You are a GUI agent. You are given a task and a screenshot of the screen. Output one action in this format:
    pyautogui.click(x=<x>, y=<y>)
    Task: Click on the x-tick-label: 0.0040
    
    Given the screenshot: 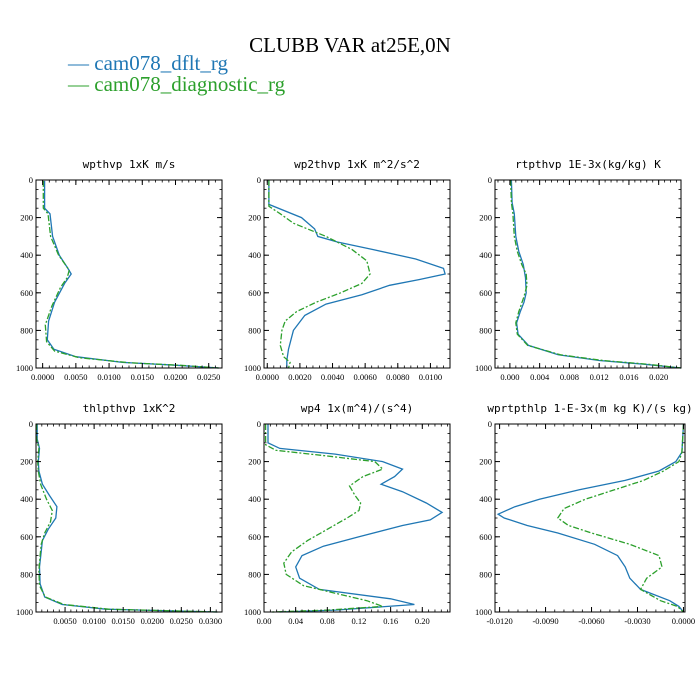 What is the action you would take?
    pyautogui.click(x=332, y=377)
    